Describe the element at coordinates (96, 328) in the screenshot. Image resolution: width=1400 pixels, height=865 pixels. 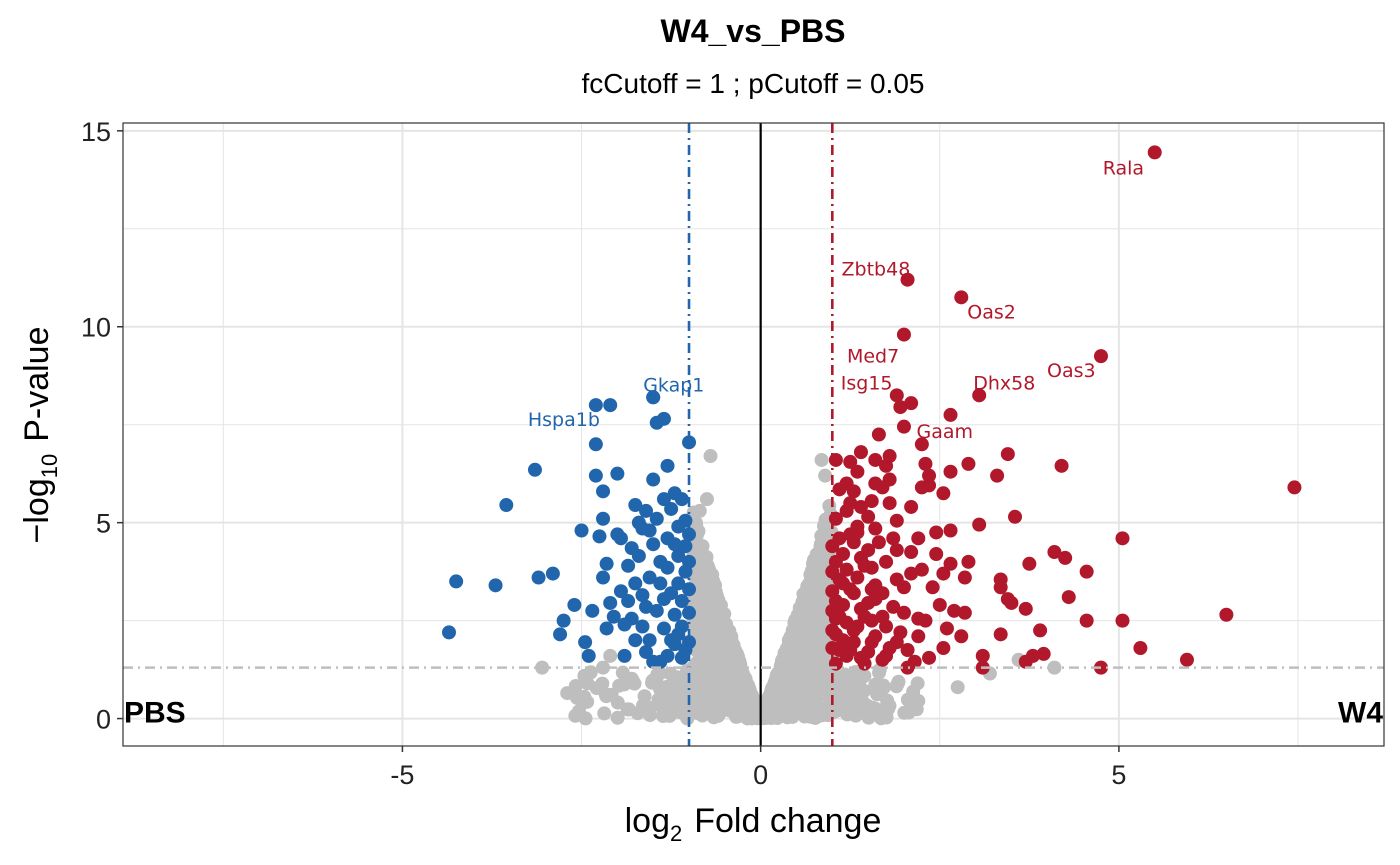
I see `y-tick-label: 10` at that location.